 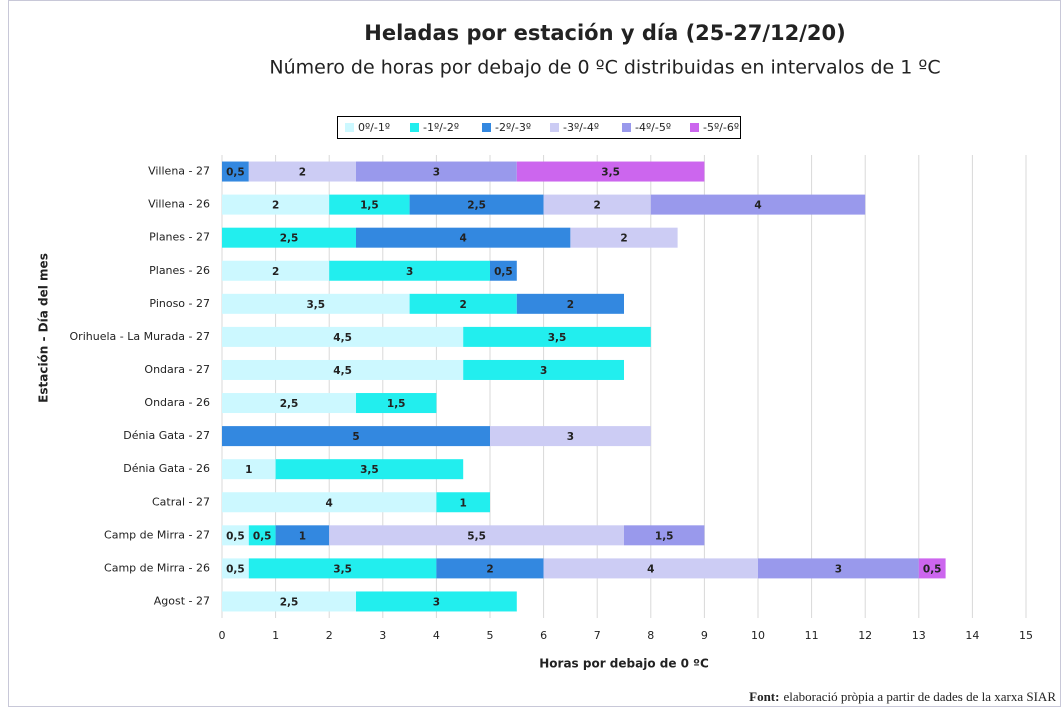 What do you see at coordinates (972, 635) in the screenshot?
I see `x-tick-label: 14` at bounding box center [972, 635].